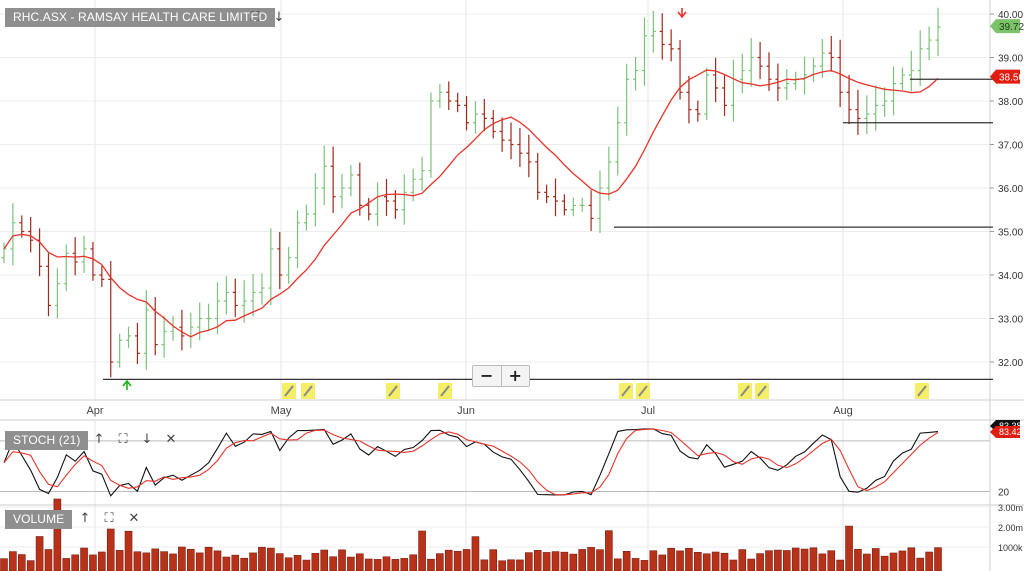 This screenshot has height=571, width=1024. I want to click on sell-arrow-icon, so click(682, 13).